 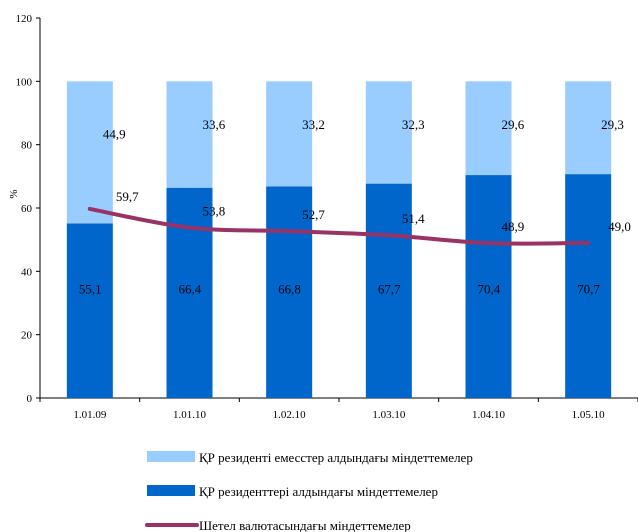 I want to click on data-label-nonresidents: 44,9, so click(x=114, y=133).